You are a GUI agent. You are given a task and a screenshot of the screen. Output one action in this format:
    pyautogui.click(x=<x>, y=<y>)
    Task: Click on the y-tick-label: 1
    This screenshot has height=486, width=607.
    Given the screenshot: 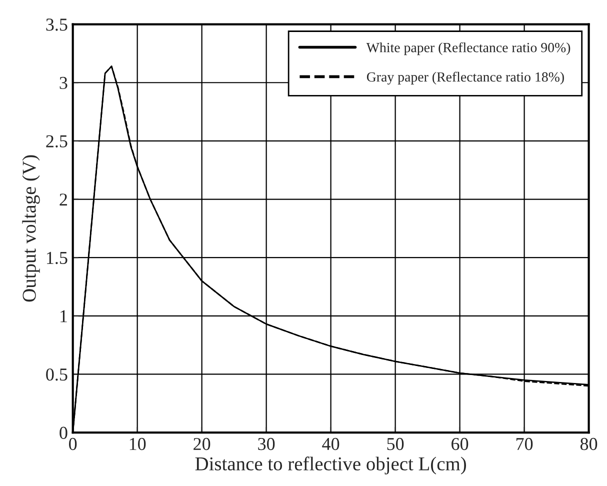 What is the action you would take?
    pyautogui.click(x=63, y=316)
    